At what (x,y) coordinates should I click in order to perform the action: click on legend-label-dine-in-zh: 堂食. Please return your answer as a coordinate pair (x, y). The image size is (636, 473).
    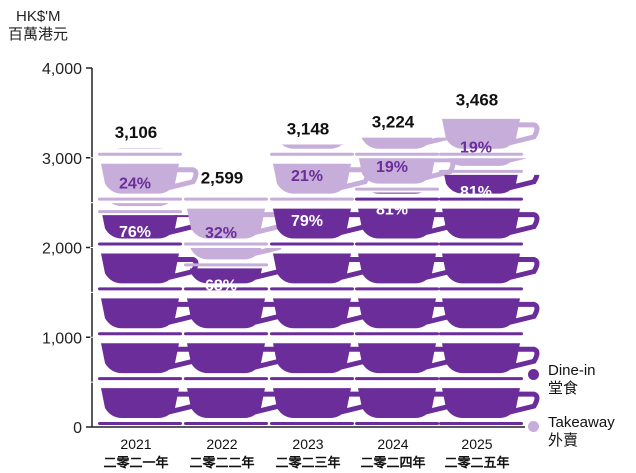
    Looking at the image, I should click on (563, 388).